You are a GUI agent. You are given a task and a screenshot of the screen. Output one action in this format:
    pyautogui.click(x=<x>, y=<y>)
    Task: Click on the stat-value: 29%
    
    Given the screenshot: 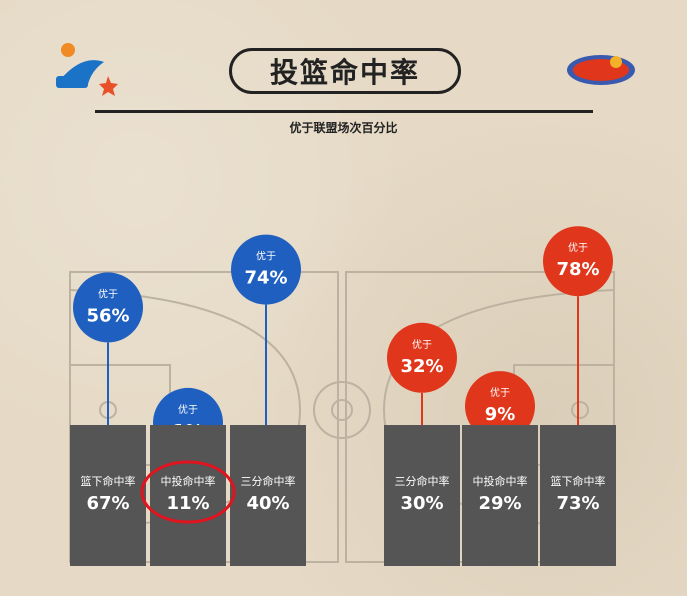 What is the action you would take?
    pyautogui.click(x=500, y=503)
    